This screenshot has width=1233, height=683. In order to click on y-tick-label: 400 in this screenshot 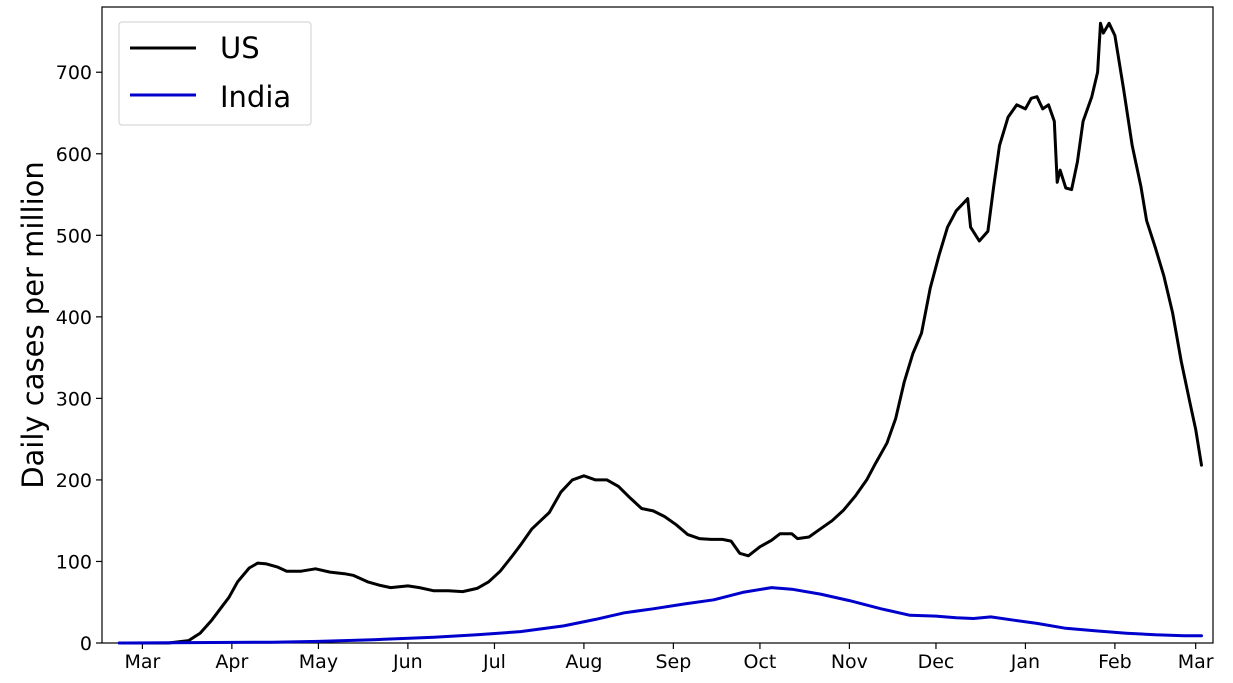, I will do `click(74, 318)`.